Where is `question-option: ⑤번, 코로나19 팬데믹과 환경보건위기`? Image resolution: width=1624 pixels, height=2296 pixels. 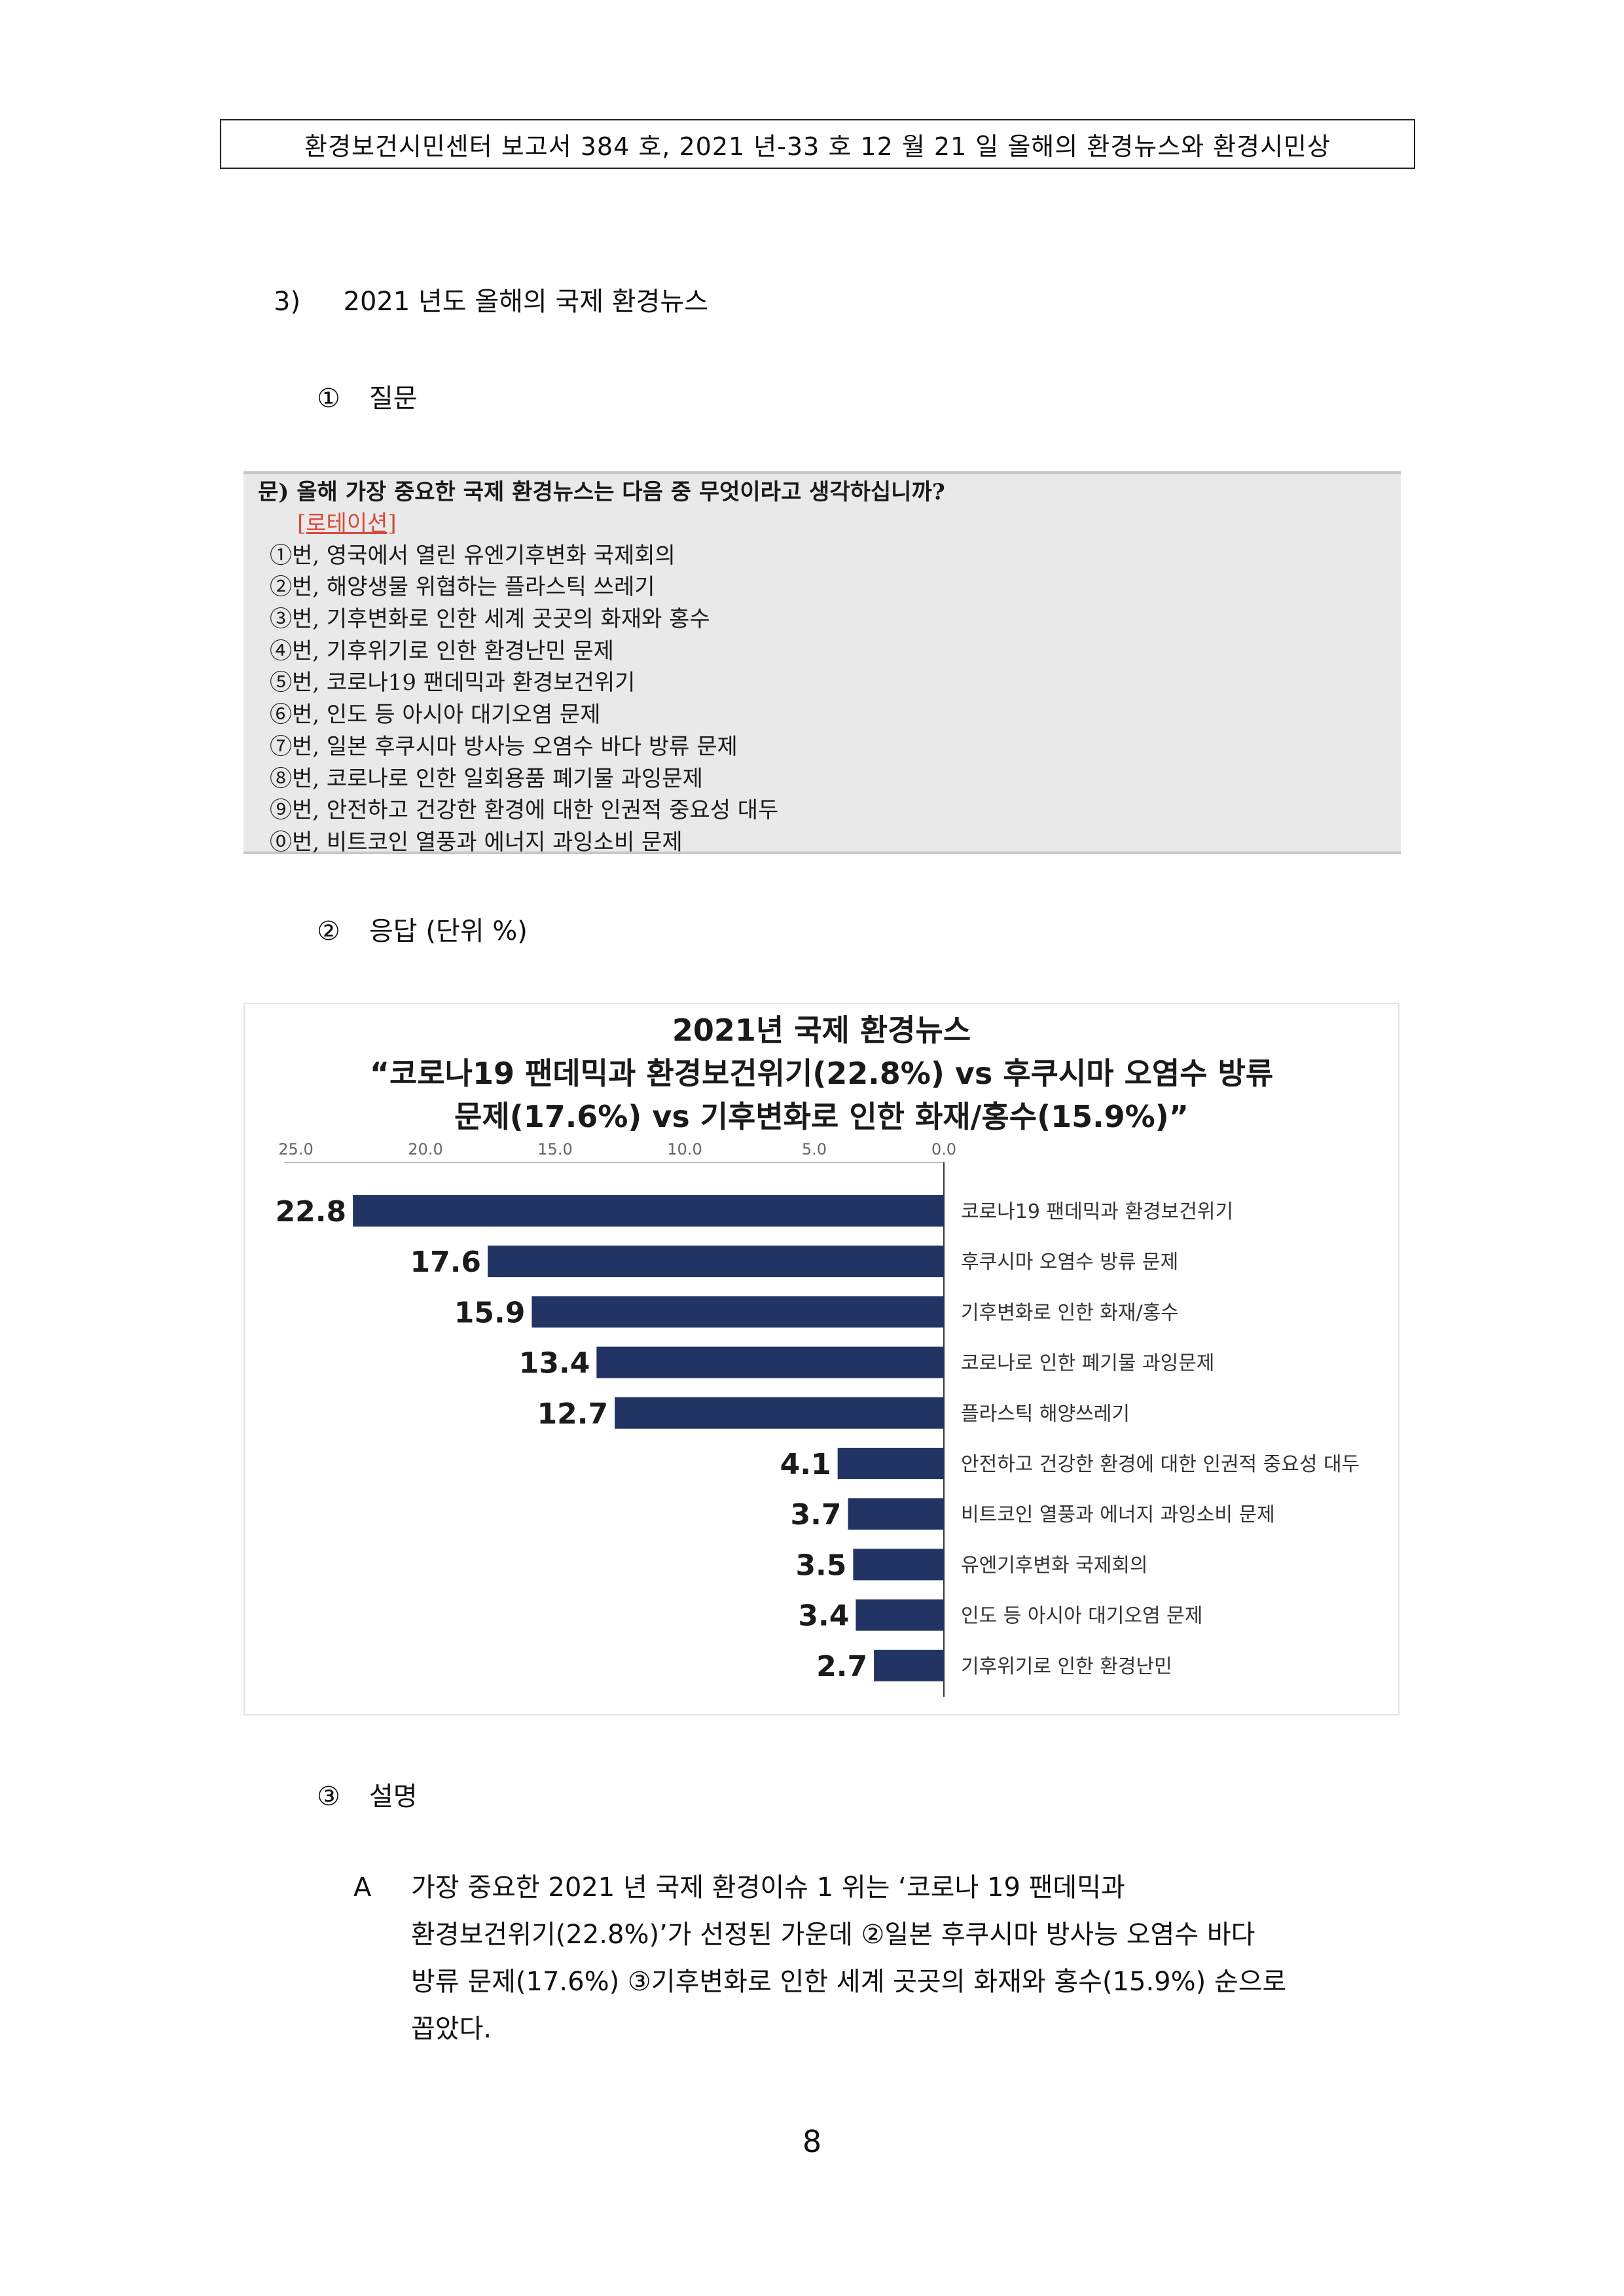 question-option: ⑤번, 코로나19 팬데믹과 환경보건위기 is located at coordinates (453, 683).